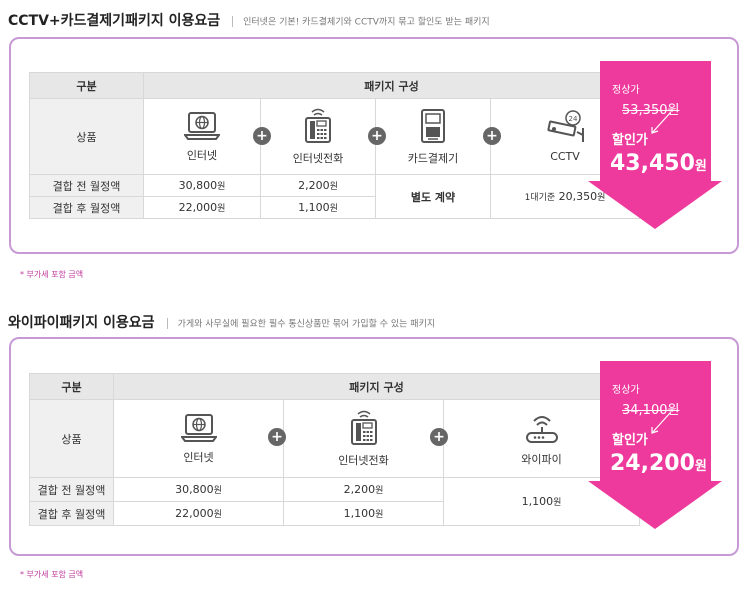  What do you see at coordinates (114, 21) in the screenshot?
I see `section1-title: CCTV+카드결제기패키지 이용요금` at bounding box center [114, 21].